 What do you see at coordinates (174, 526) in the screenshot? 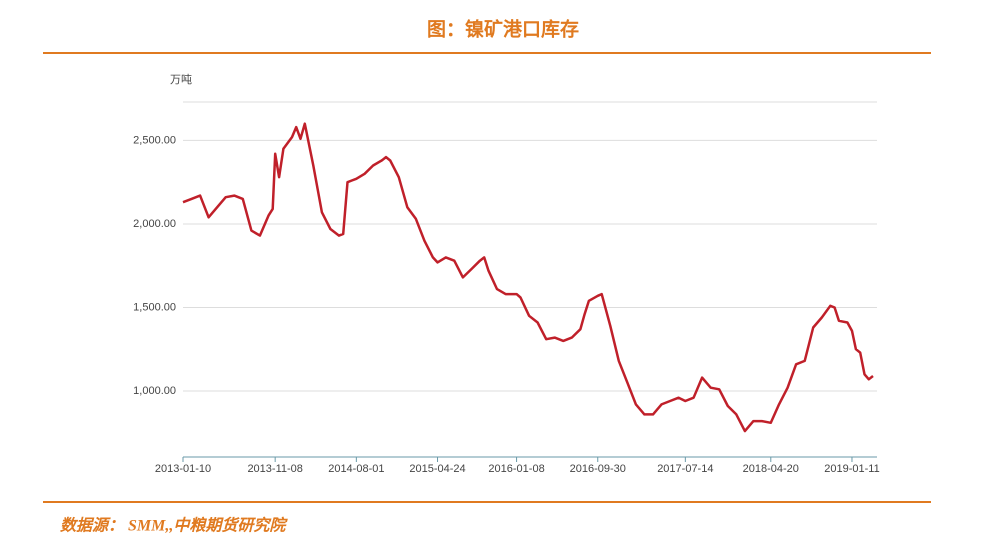
I see `source-note: 数据源： SMM,,中粮期货研究院` at bounding box center [174, 526].